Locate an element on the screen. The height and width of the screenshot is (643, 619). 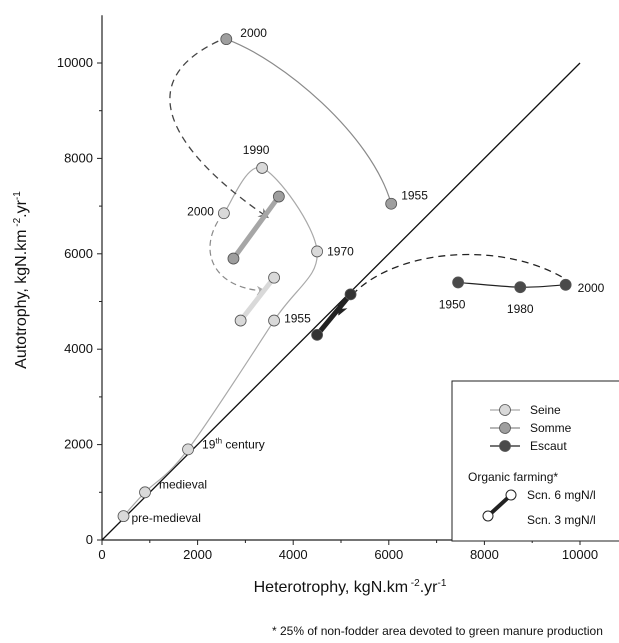
y-tick-label: 4000 is located at coordinates (78, 348).